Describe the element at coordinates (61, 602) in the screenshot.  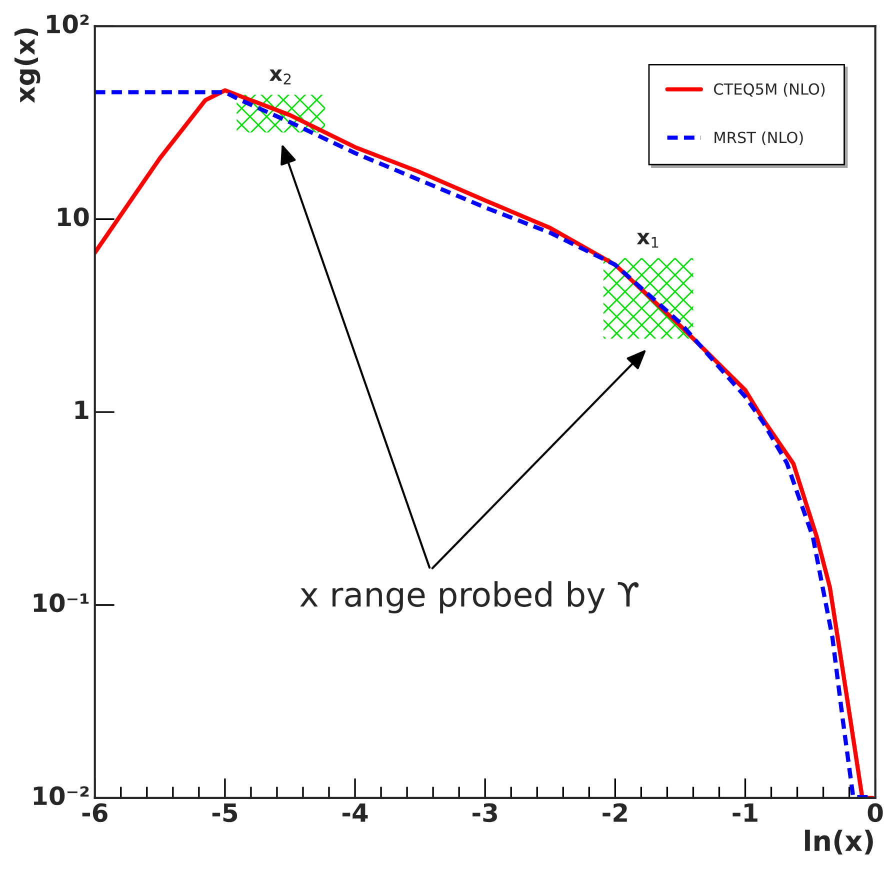
I see `y-tick-label: 10⁻¹` at that location.